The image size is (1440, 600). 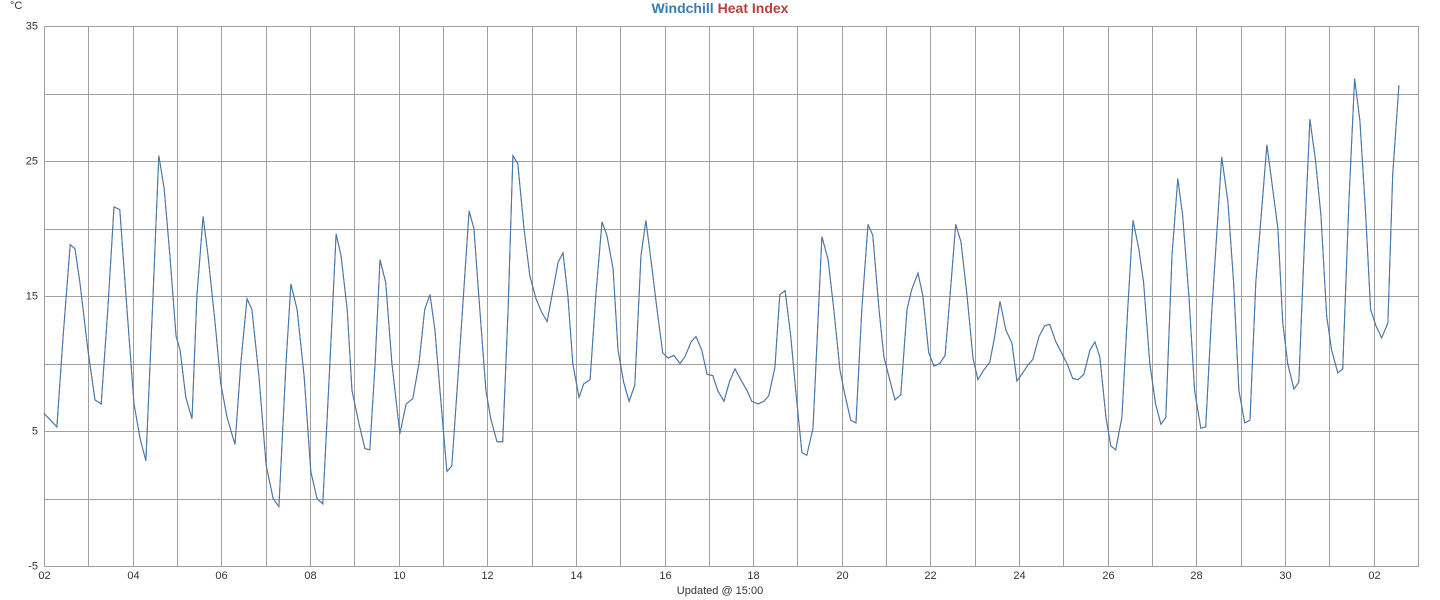 What do you see at coordinates (35, 431) in the screenshot?
I see `y-tick-label: 5` at bounding box center [35, 431].